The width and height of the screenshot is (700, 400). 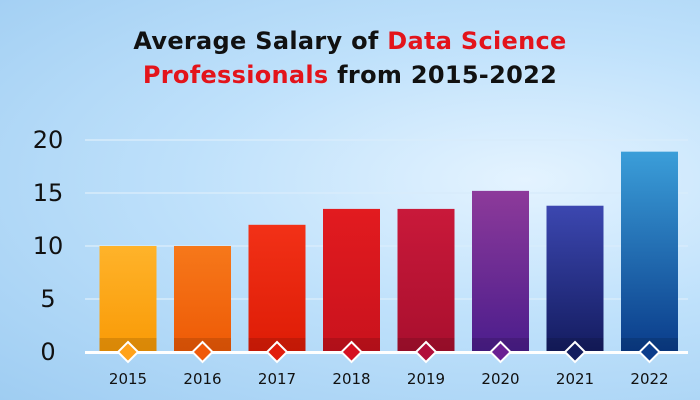 What do you see at coordinates (128, 379) in the screenshot?
I see `x-tick-label-2015: 2015` at bounding box center [128, 379].